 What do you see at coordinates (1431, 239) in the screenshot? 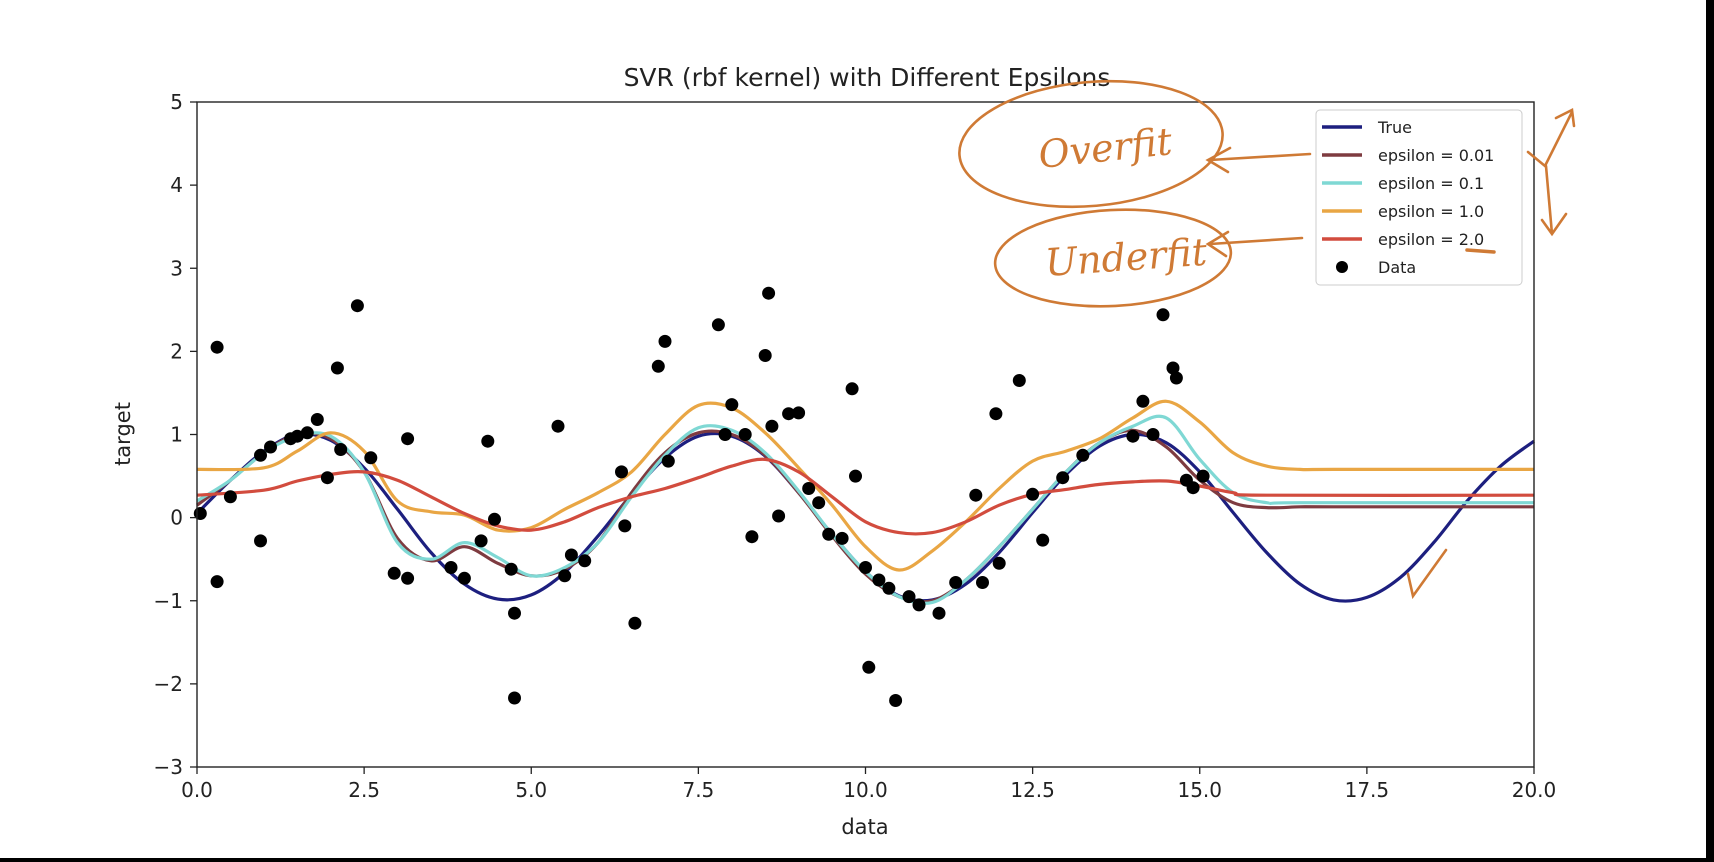
I see `legend-label: epsilon = 2.0` at bounding box center [1431, 239].